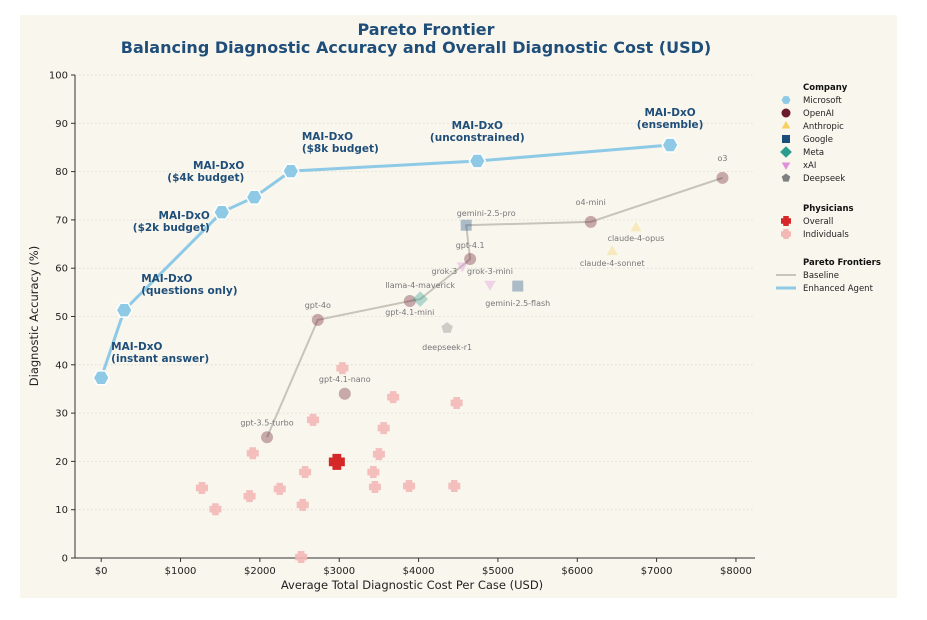  What do you see at coordinates (61, 317) in the screenshot?
I see `y-tick-label: 50` at bounding box center [61, 317].